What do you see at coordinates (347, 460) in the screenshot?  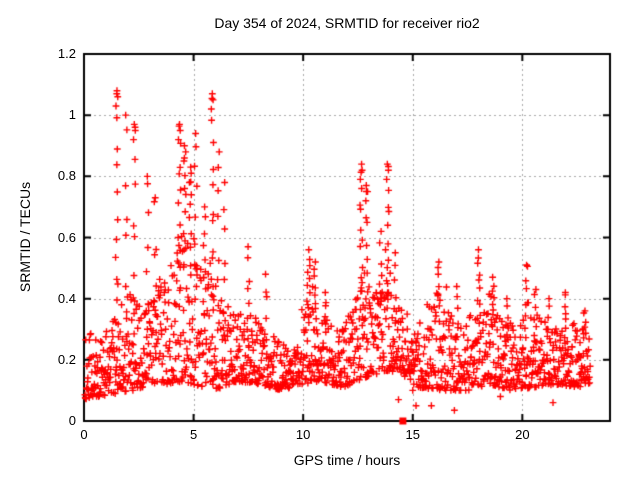 I see `x-axis-label: GPS time / hours` at bounding box center [347, 460].